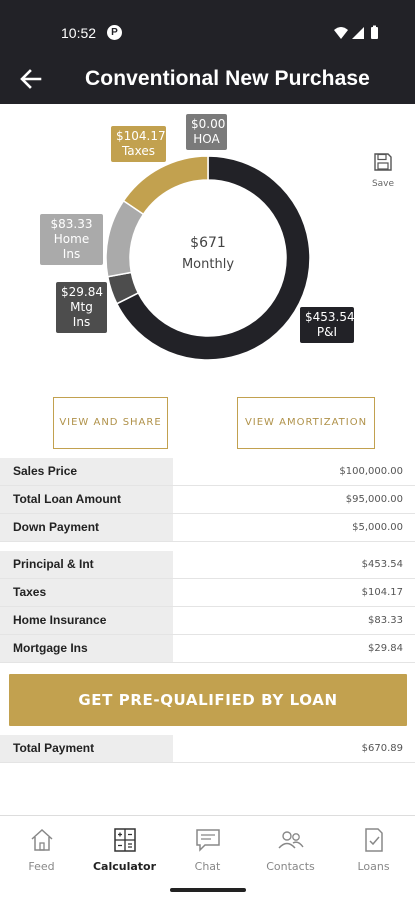 The image size is (415, 900). Describe the element at coordinates (227, 78) in the screenshot. I see `page-title: Conventional New Purchase` at that location.